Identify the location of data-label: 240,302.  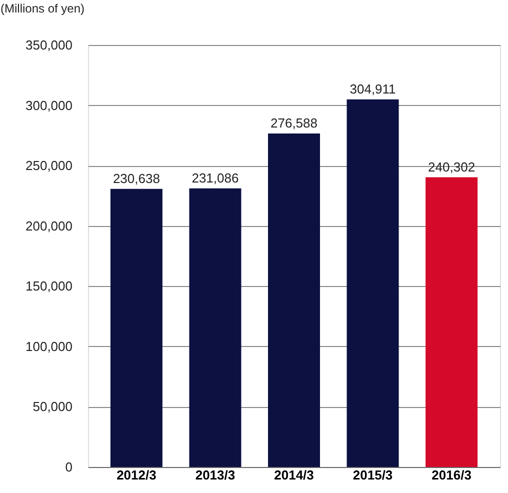
(452, 166).